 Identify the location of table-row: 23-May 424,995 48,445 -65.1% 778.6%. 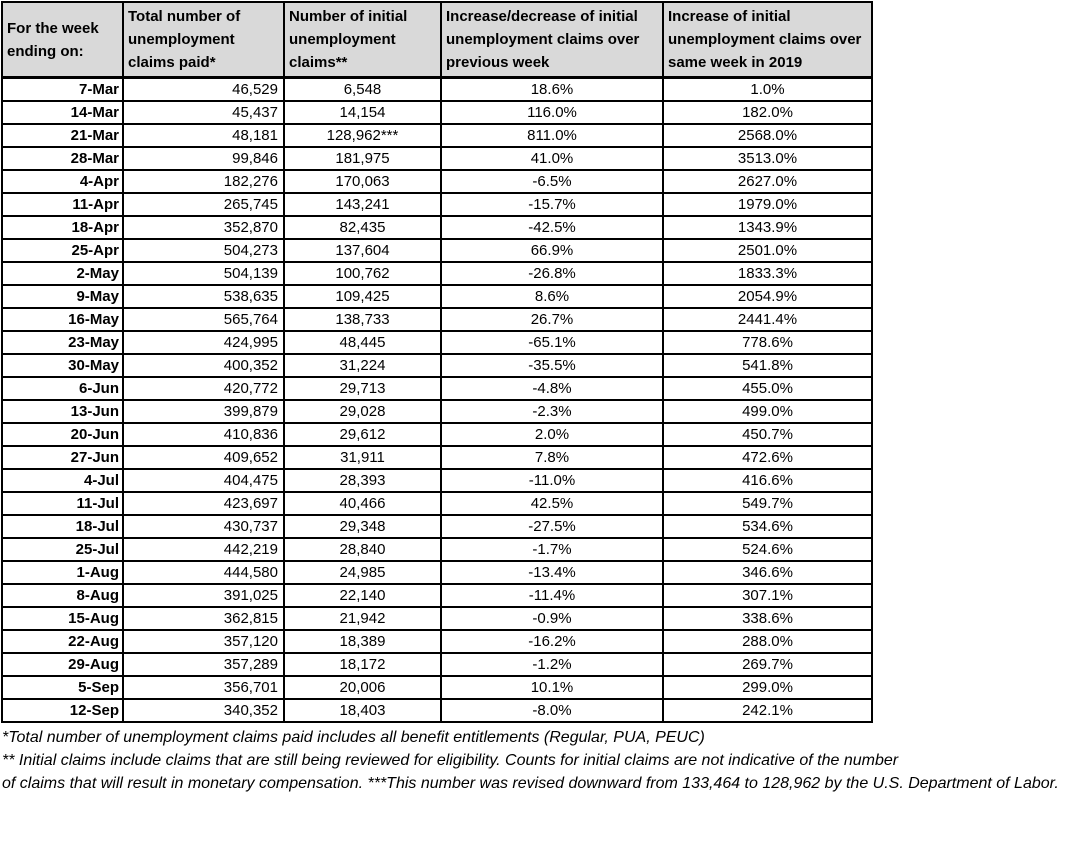
(437, 342).